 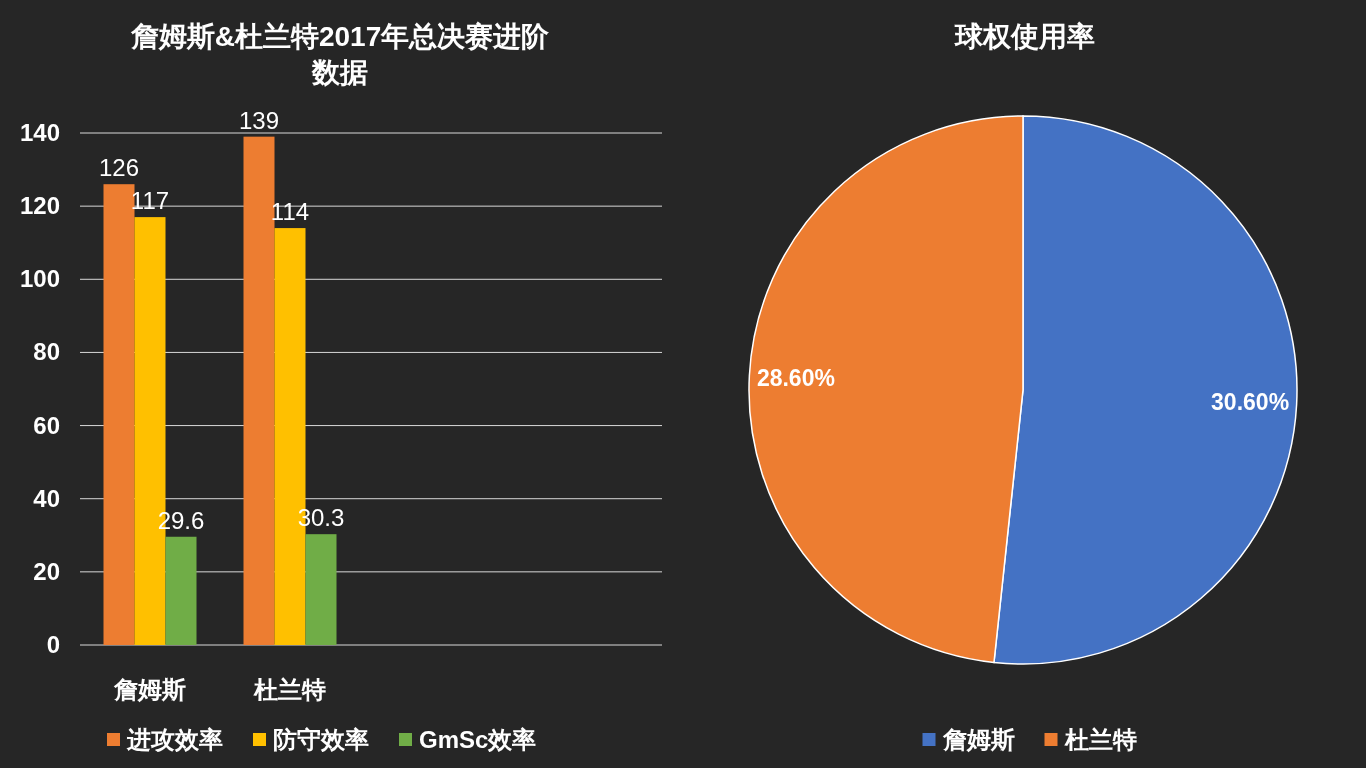 What do you see at coordinates (119, 168) in the screenshot?
I see `data-label: 126` at bounding box center [119, 168].